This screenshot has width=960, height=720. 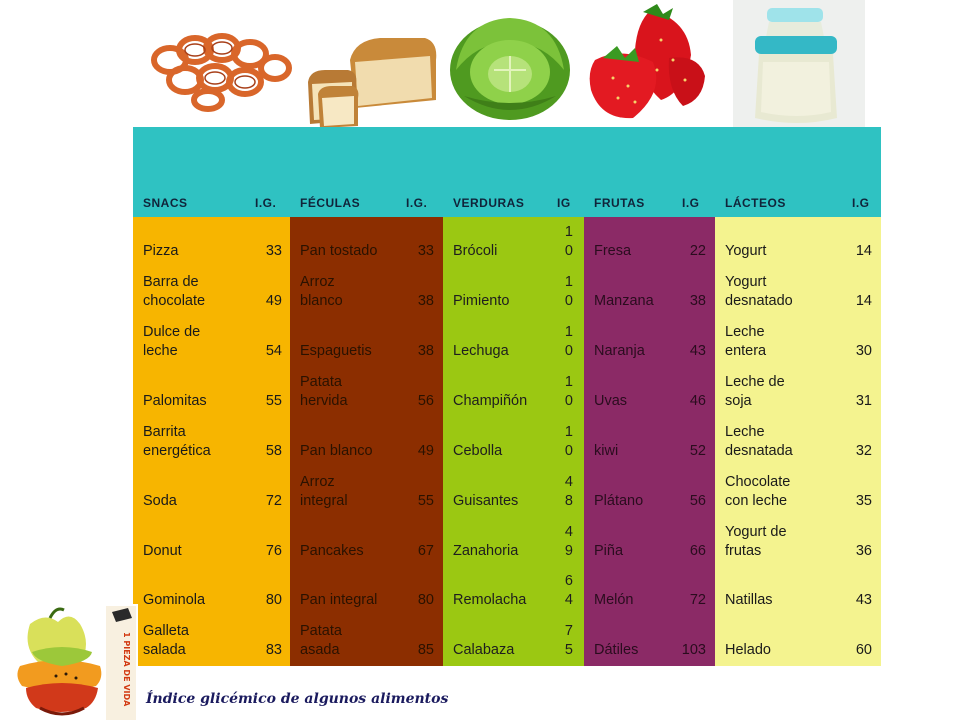 I want to click on frutas-ig-value: 43, so click(x=697, y=351).